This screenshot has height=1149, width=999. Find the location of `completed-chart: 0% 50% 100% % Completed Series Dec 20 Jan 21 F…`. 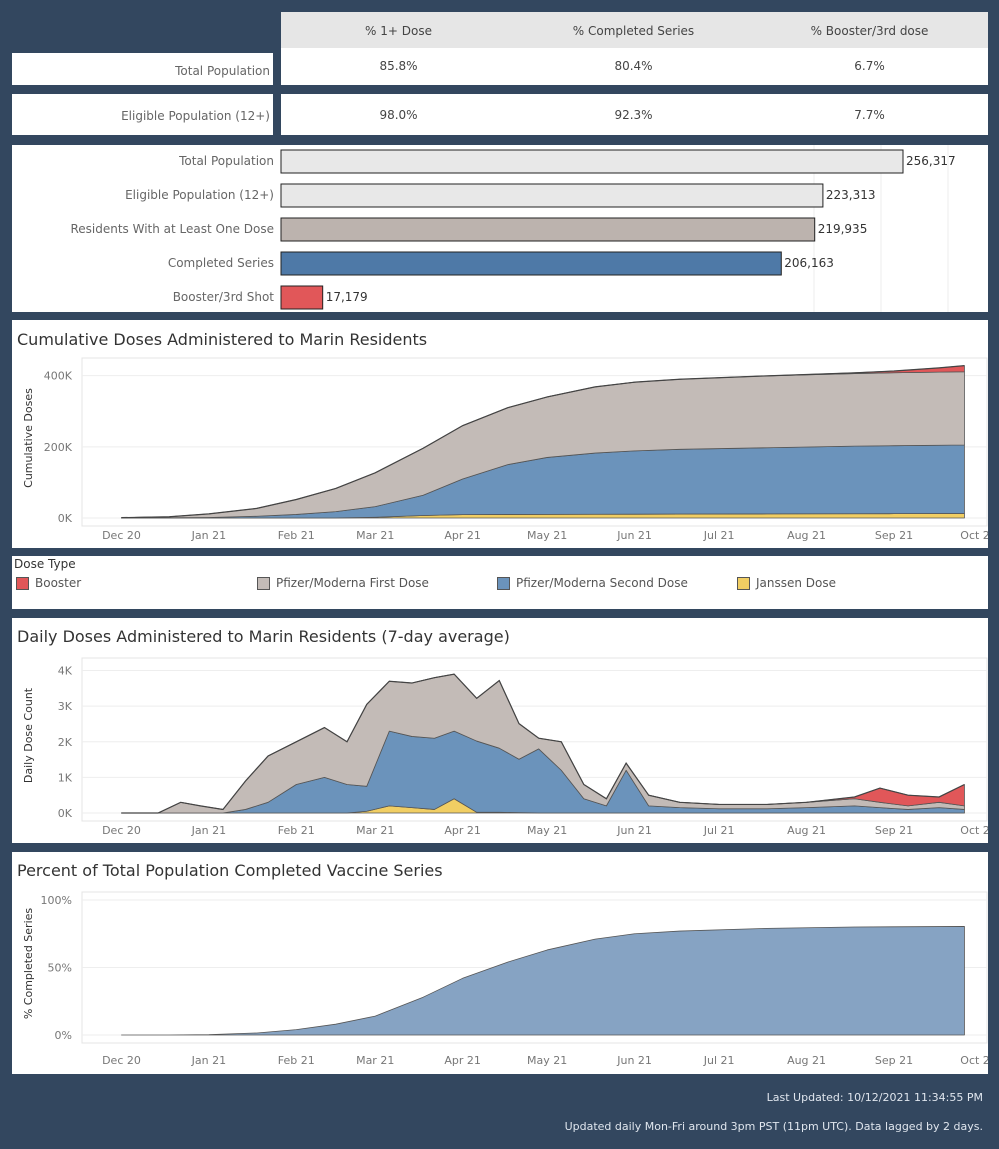

completed-chart: 0% 50% 100% % Completed Series Dec 20 Jan 21 F… is located at coordinates (505, 979).